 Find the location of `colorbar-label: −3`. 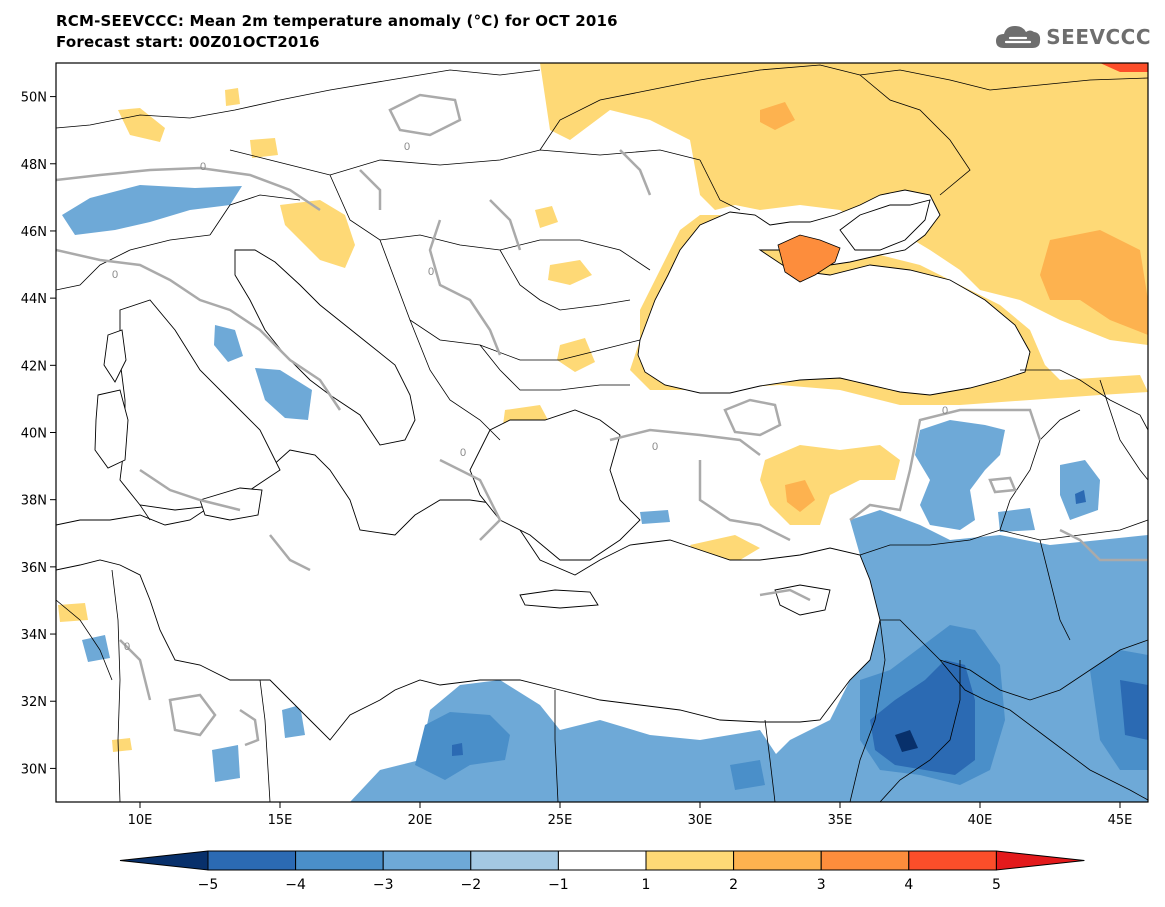

colorbar-label: −3 is located at coordinates (383, 885).